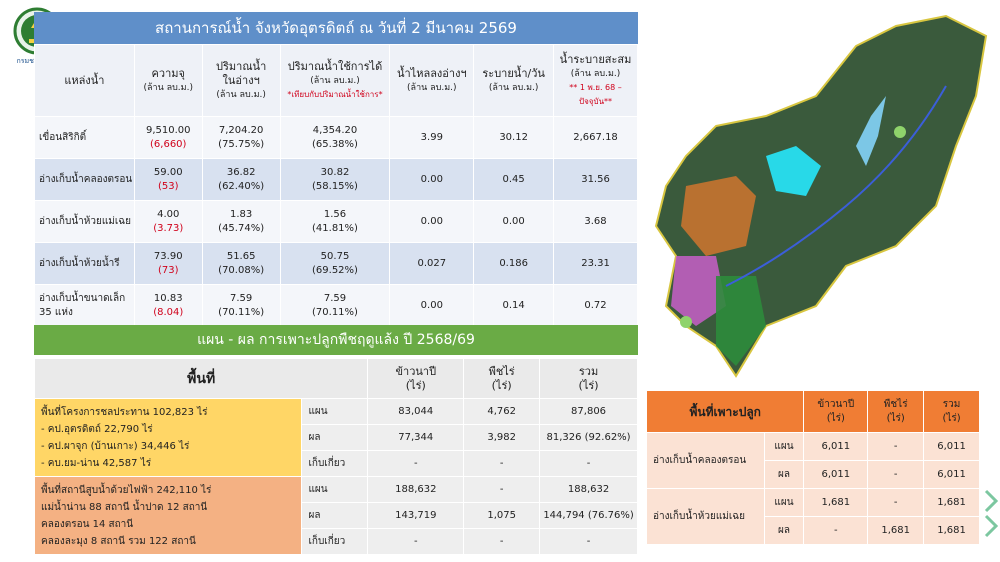 This screenshot has height=562, width=1000. I want to click on table-row: อ่างเก็บน้ำคลองตรอน แผน 6,011-6,011, so click(813, 460).